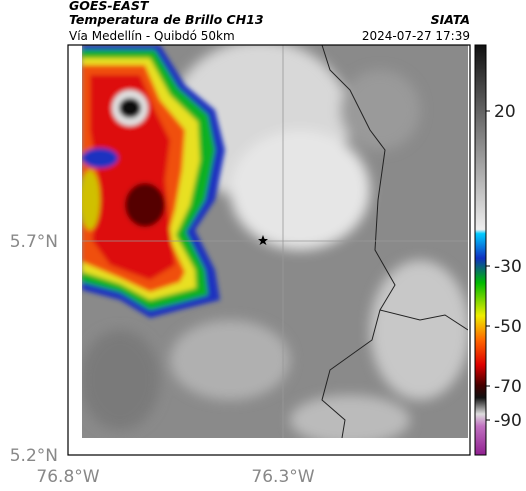  What do you see at coordinates (505, 112) in the screenshot?
I see `colorbar-label: 20` at bounding box center [505, 112].